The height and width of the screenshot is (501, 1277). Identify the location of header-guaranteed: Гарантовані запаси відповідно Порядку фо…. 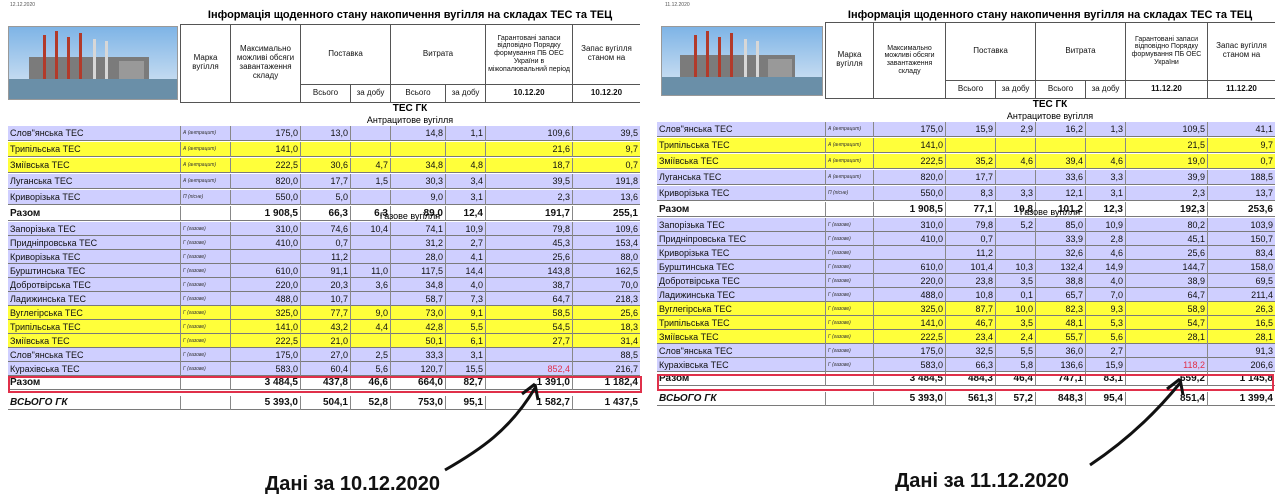
(1166, 51).